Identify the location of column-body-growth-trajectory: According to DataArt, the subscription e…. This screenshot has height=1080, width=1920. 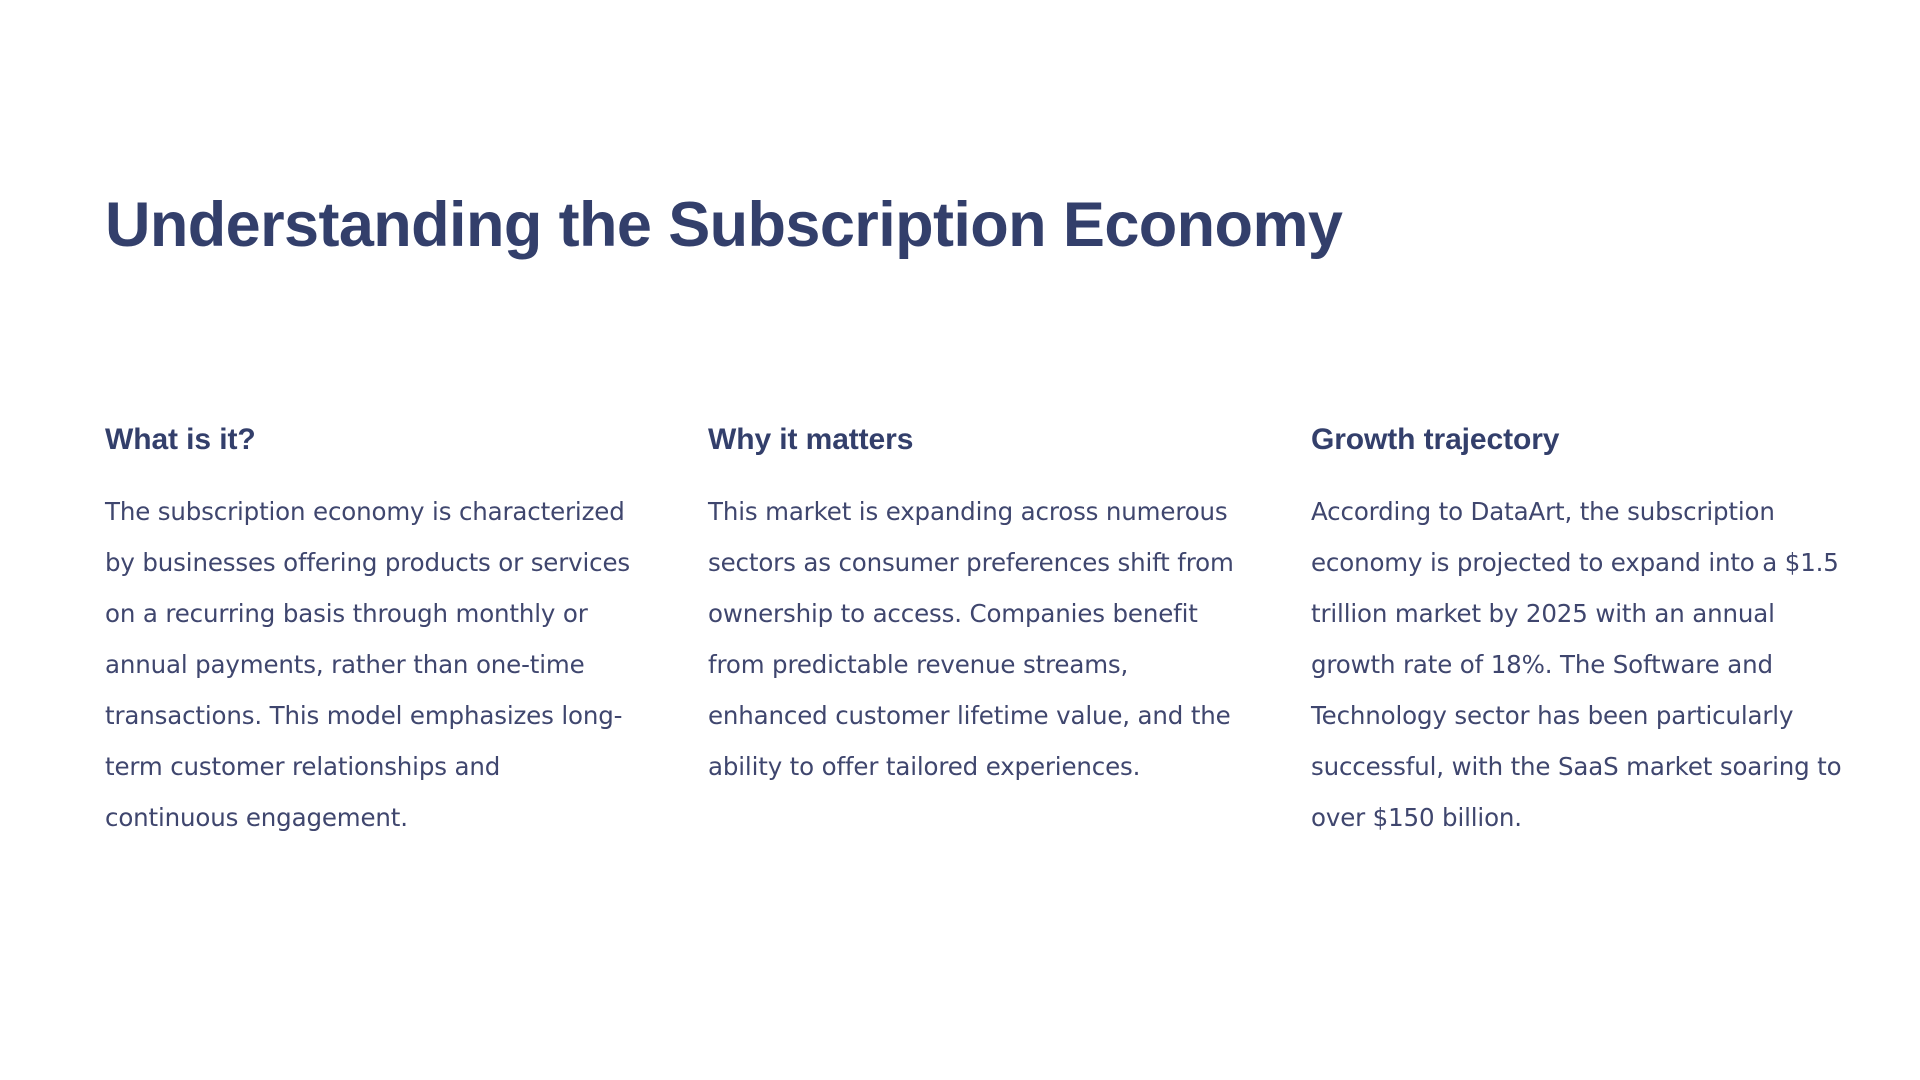
(1576, 664).